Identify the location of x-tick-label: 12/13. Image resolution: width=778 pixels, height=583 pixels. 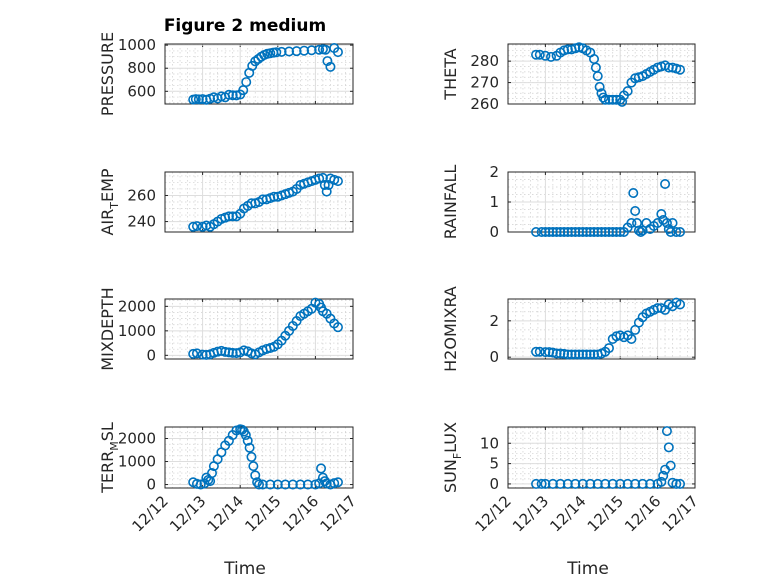
(187, 513).